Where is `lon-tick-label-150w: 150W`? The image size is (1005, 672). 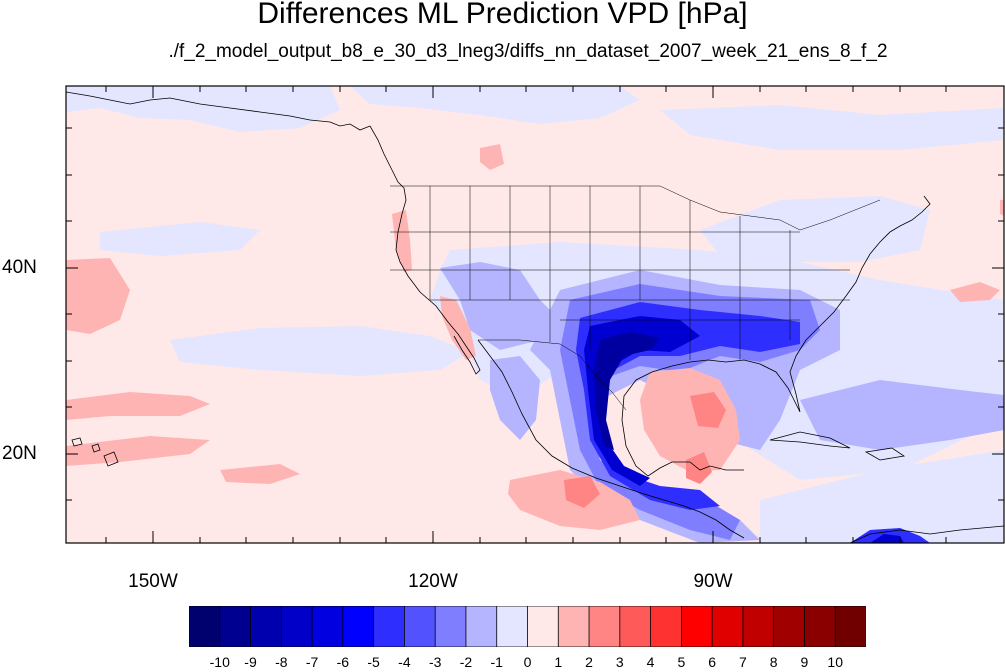
lon-tick-label-150w: 150W is located at coordinates (153, 581).